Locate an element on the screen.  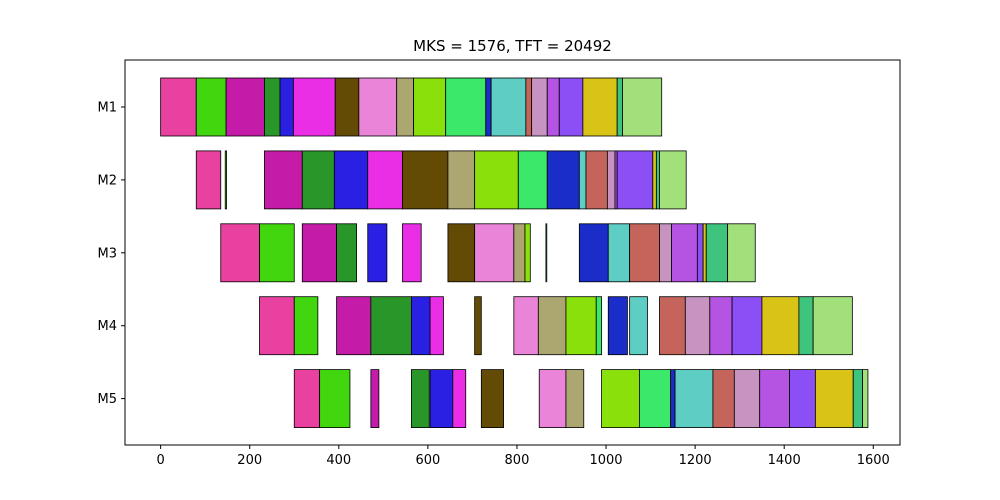
x-tick-label: 1600 is located at coordinates (873, 460).